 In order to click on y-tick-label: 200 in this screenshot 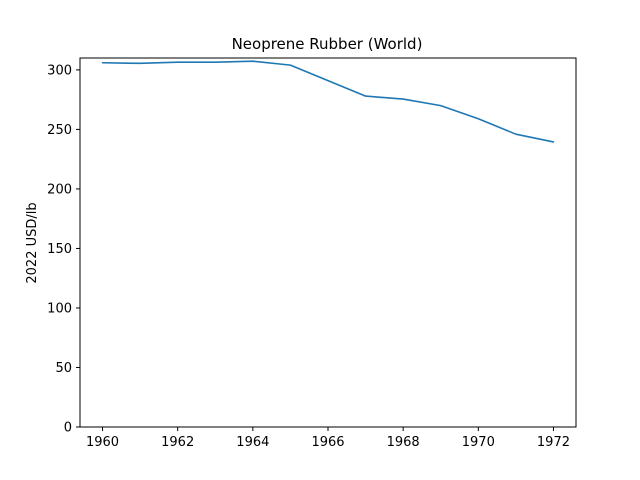, I will do `click(59, 189)`.